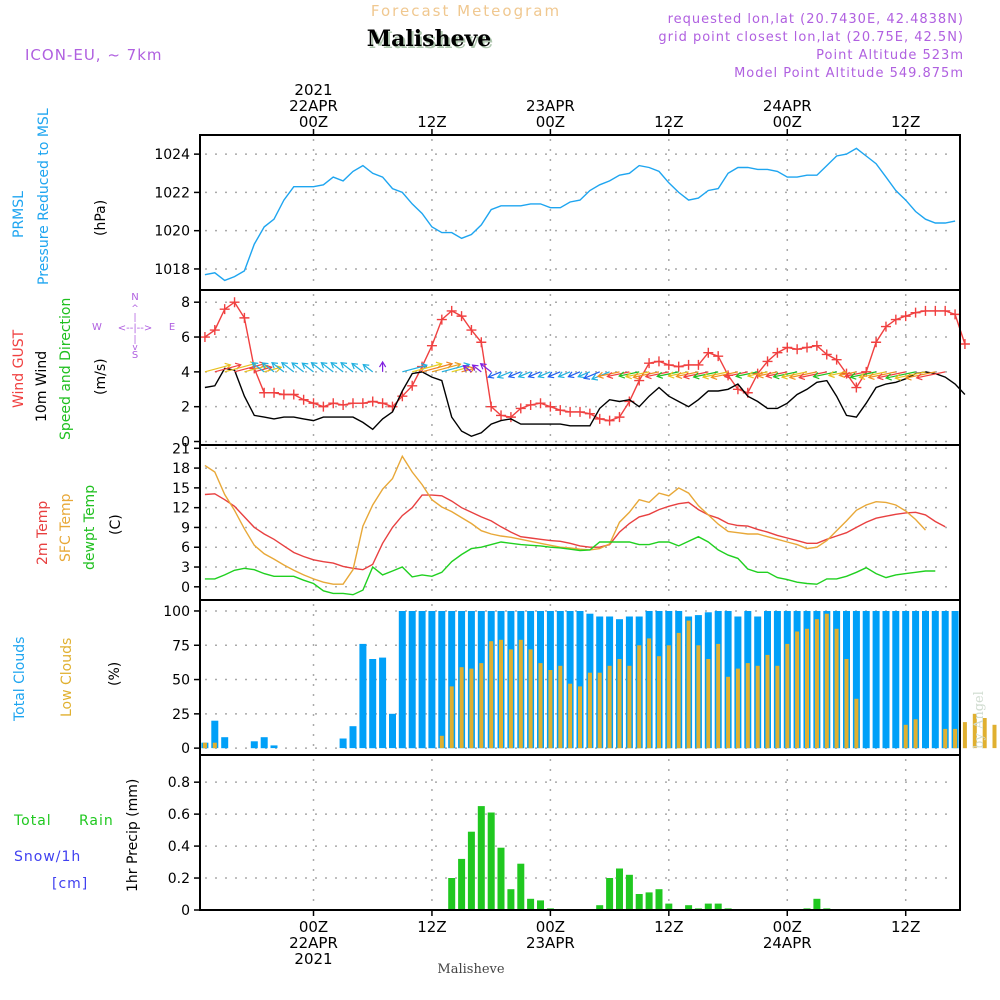 Image resolution: width=1000 pixels, height=1000 pixels. Describe the element at coordinates (585, 402) in the screenshot. I see `series-line-10m-wind` at that location.